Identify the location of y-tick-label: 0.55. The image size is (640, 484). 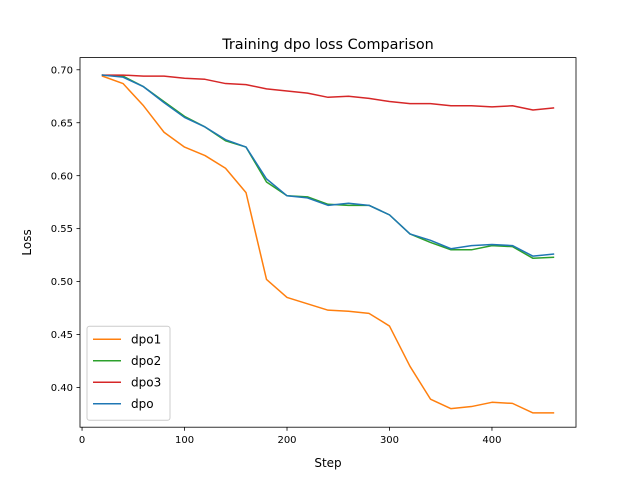
(62, 229).